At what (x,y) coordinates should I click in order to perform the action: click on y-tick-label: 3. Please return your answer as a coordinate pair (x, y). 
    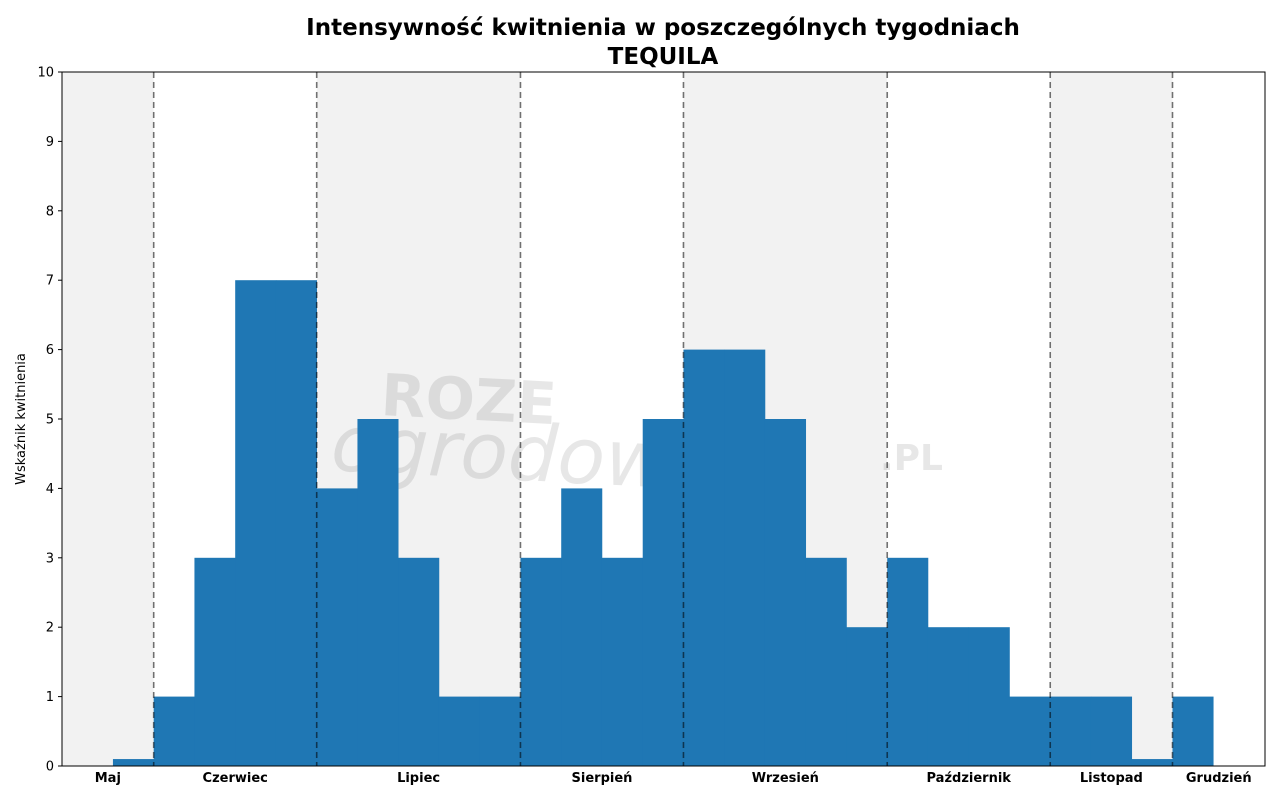
    Looking at the image, I should click on (50, 558).